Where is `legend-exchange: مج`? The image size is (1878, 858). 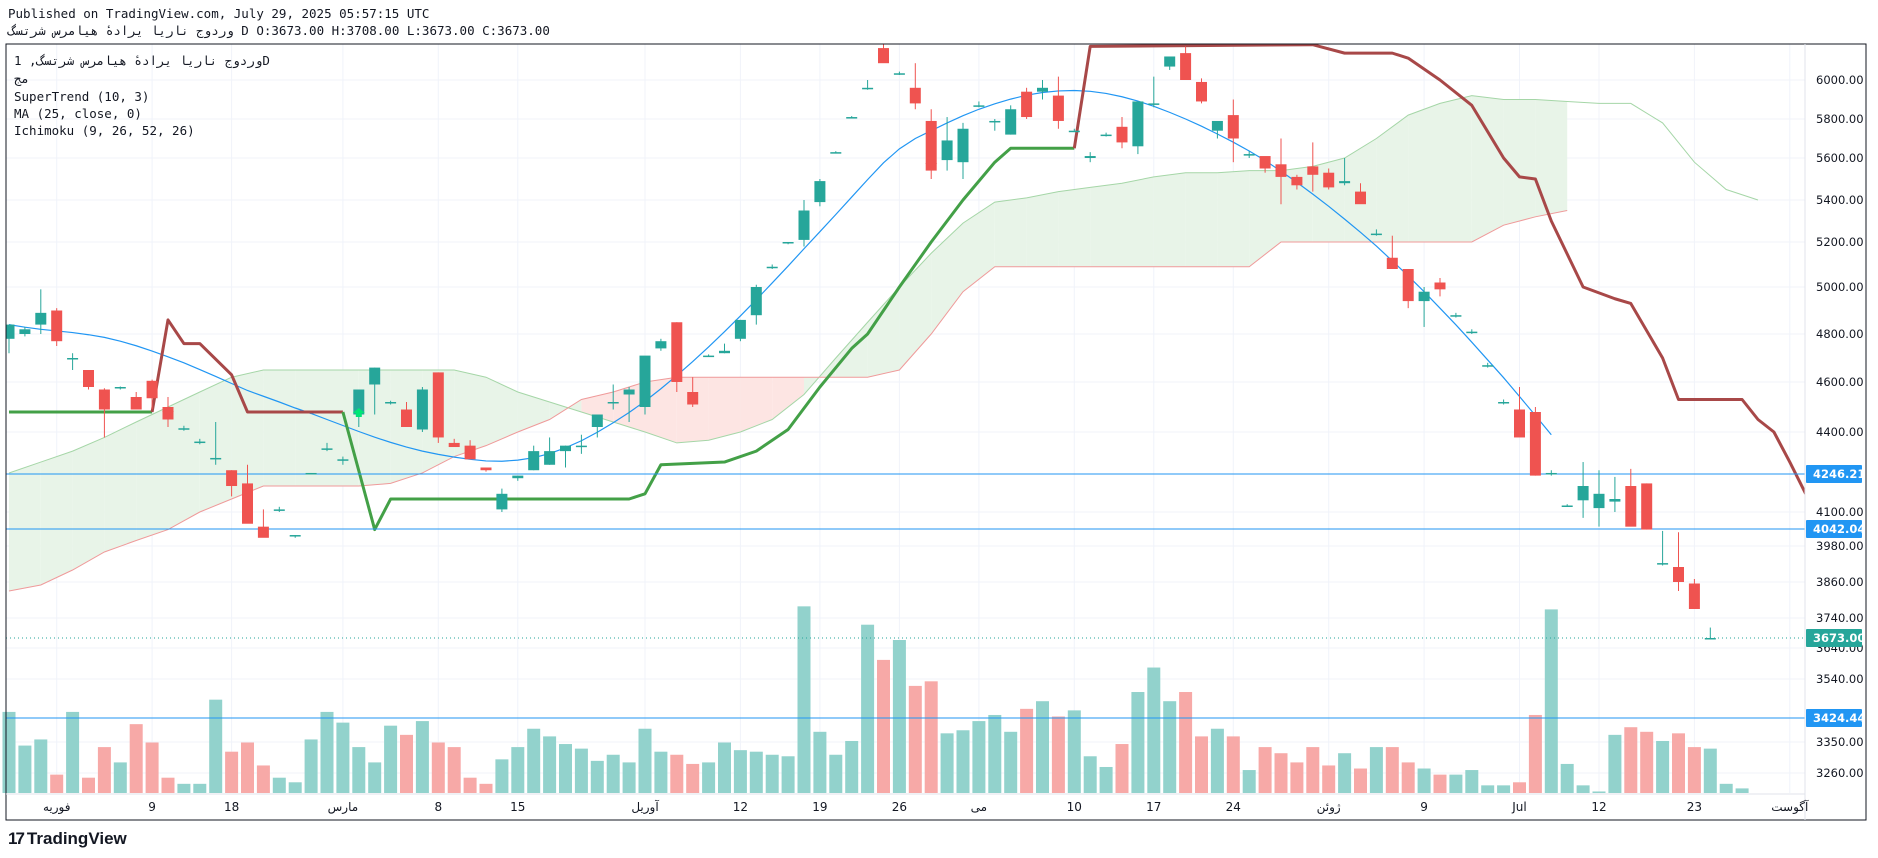 legend-exchange: مج is located at coordinates (22, 78).